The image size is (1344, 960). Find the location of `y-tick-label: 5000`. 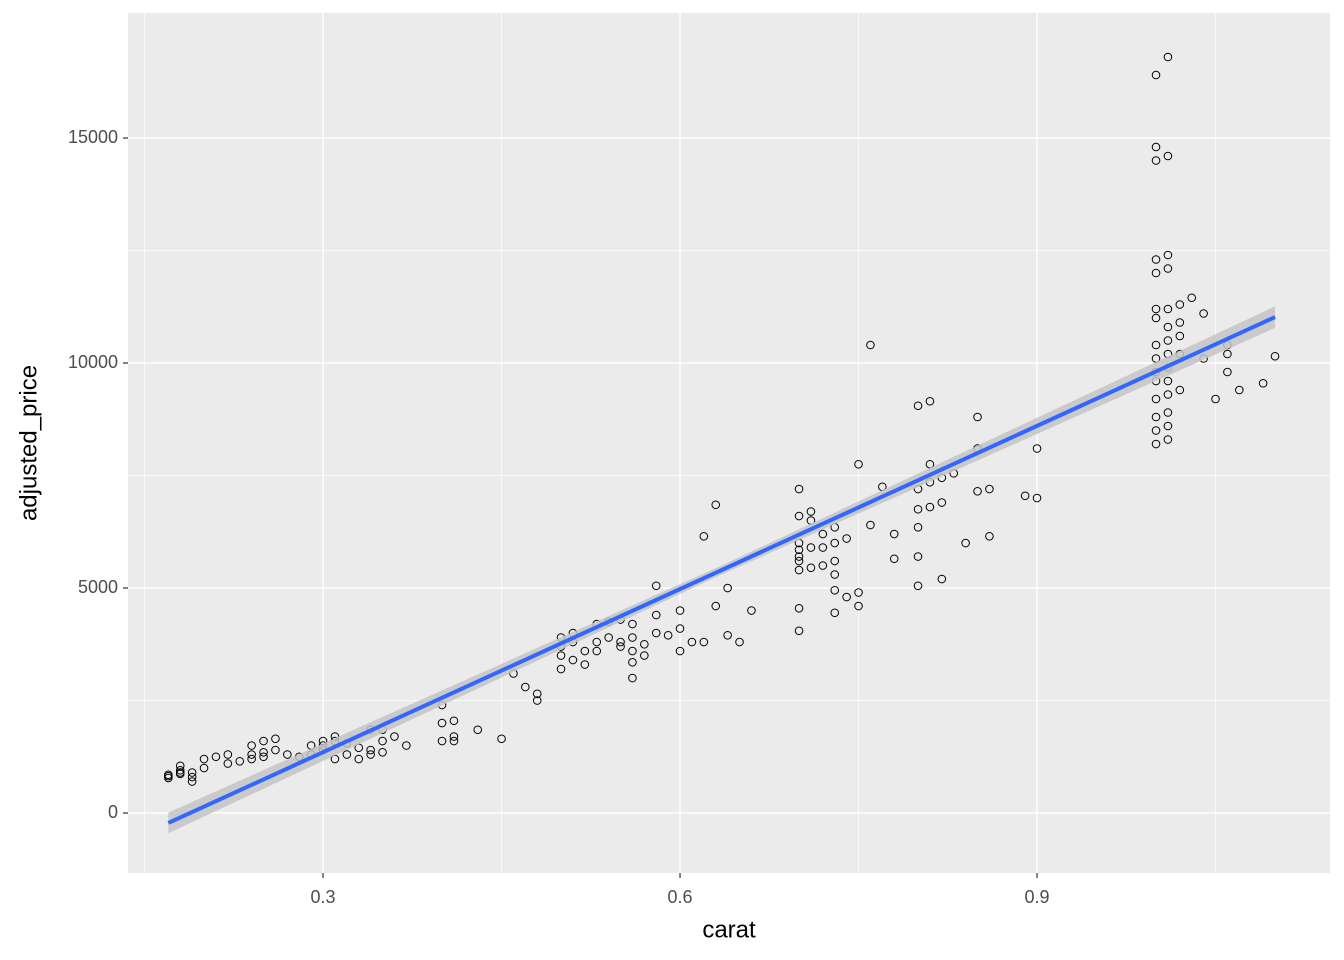

y-tick-label: 5000 is located at coordinates (98, 587).